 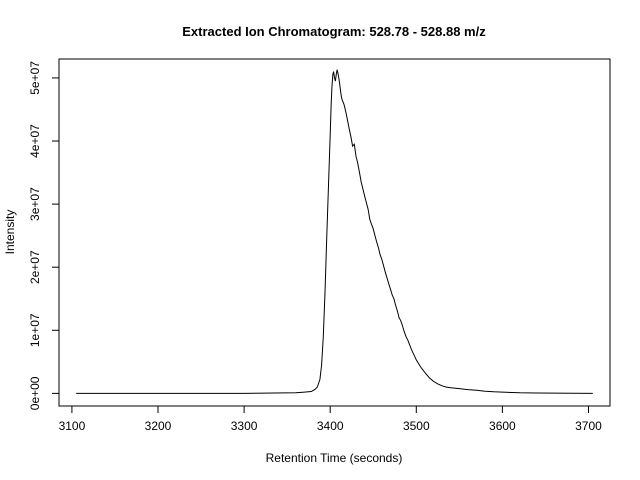 What do you see at coordinates (416, 426) in the screenshot?
I see `x-tick-label: 3500` at bounding box center [416, 426].